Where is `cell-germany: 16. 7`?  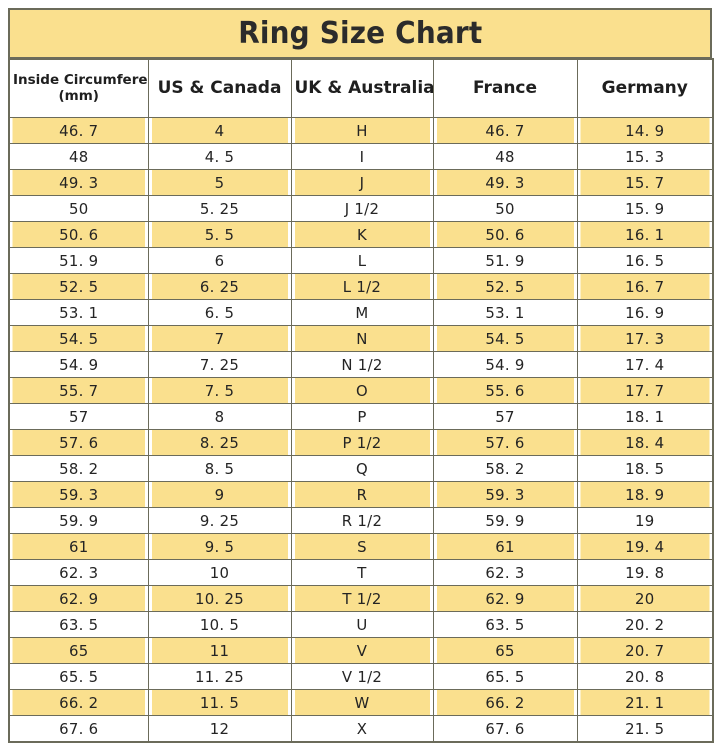
cell-germany: 16. 7 is located at coordinates (645, 286).